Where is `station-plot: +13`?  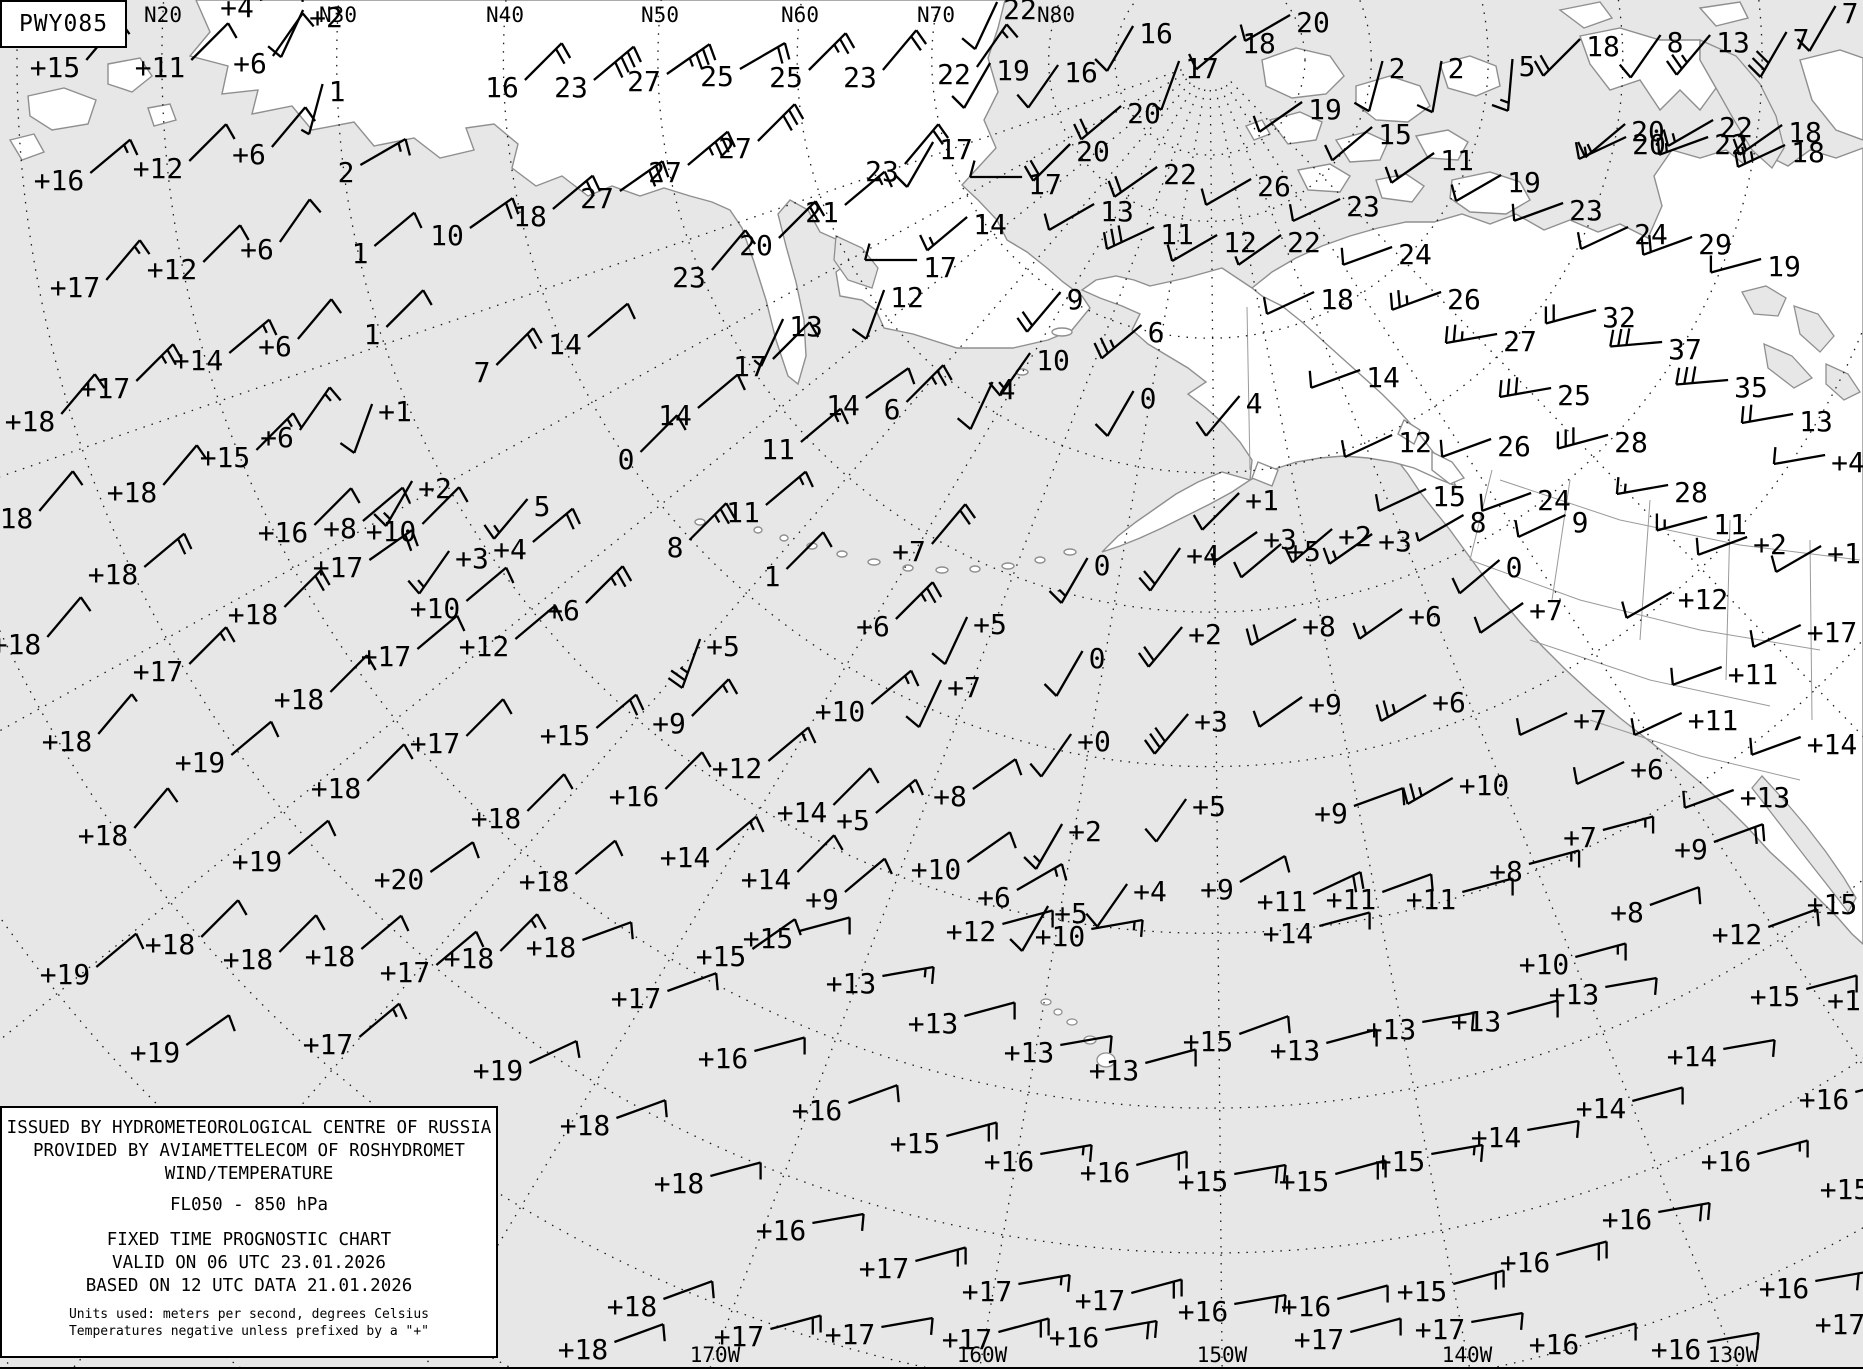
station-plot: +13 is located at coordinates (962, 1020).